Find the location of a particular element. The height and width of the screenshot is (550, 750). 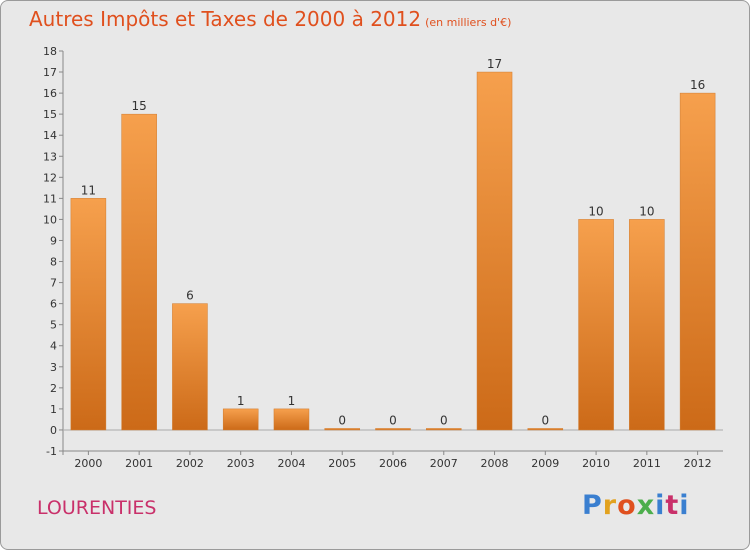

y-tick-label: 3 is located at coordinates (53, 367).